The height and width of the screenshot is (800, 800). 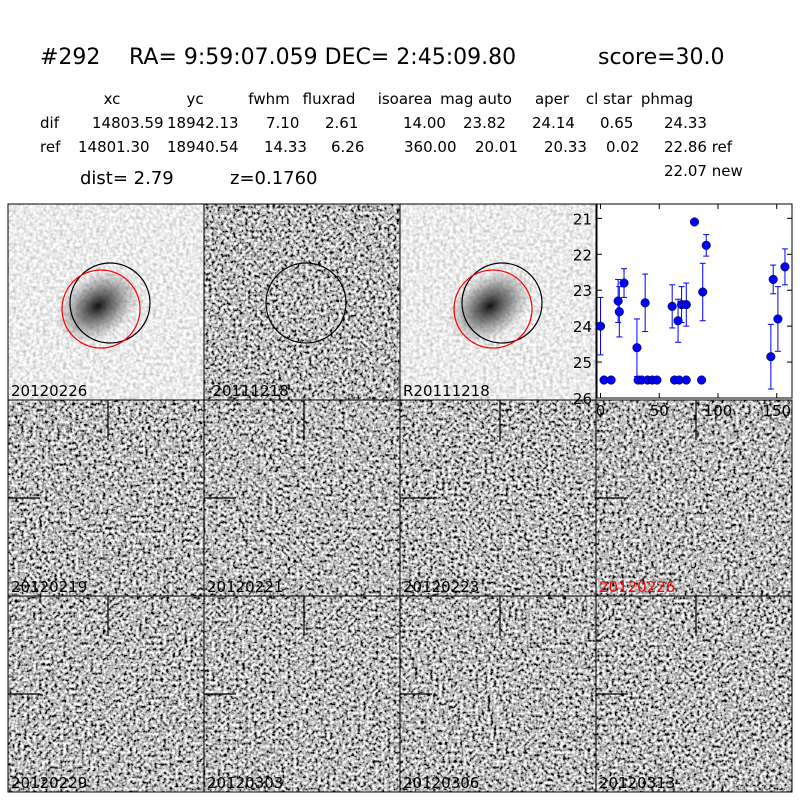 What do you see at coordinates (341, 123) in the screenshot?
I see `table-cell: 2.61` at bounding box center [341, 123].